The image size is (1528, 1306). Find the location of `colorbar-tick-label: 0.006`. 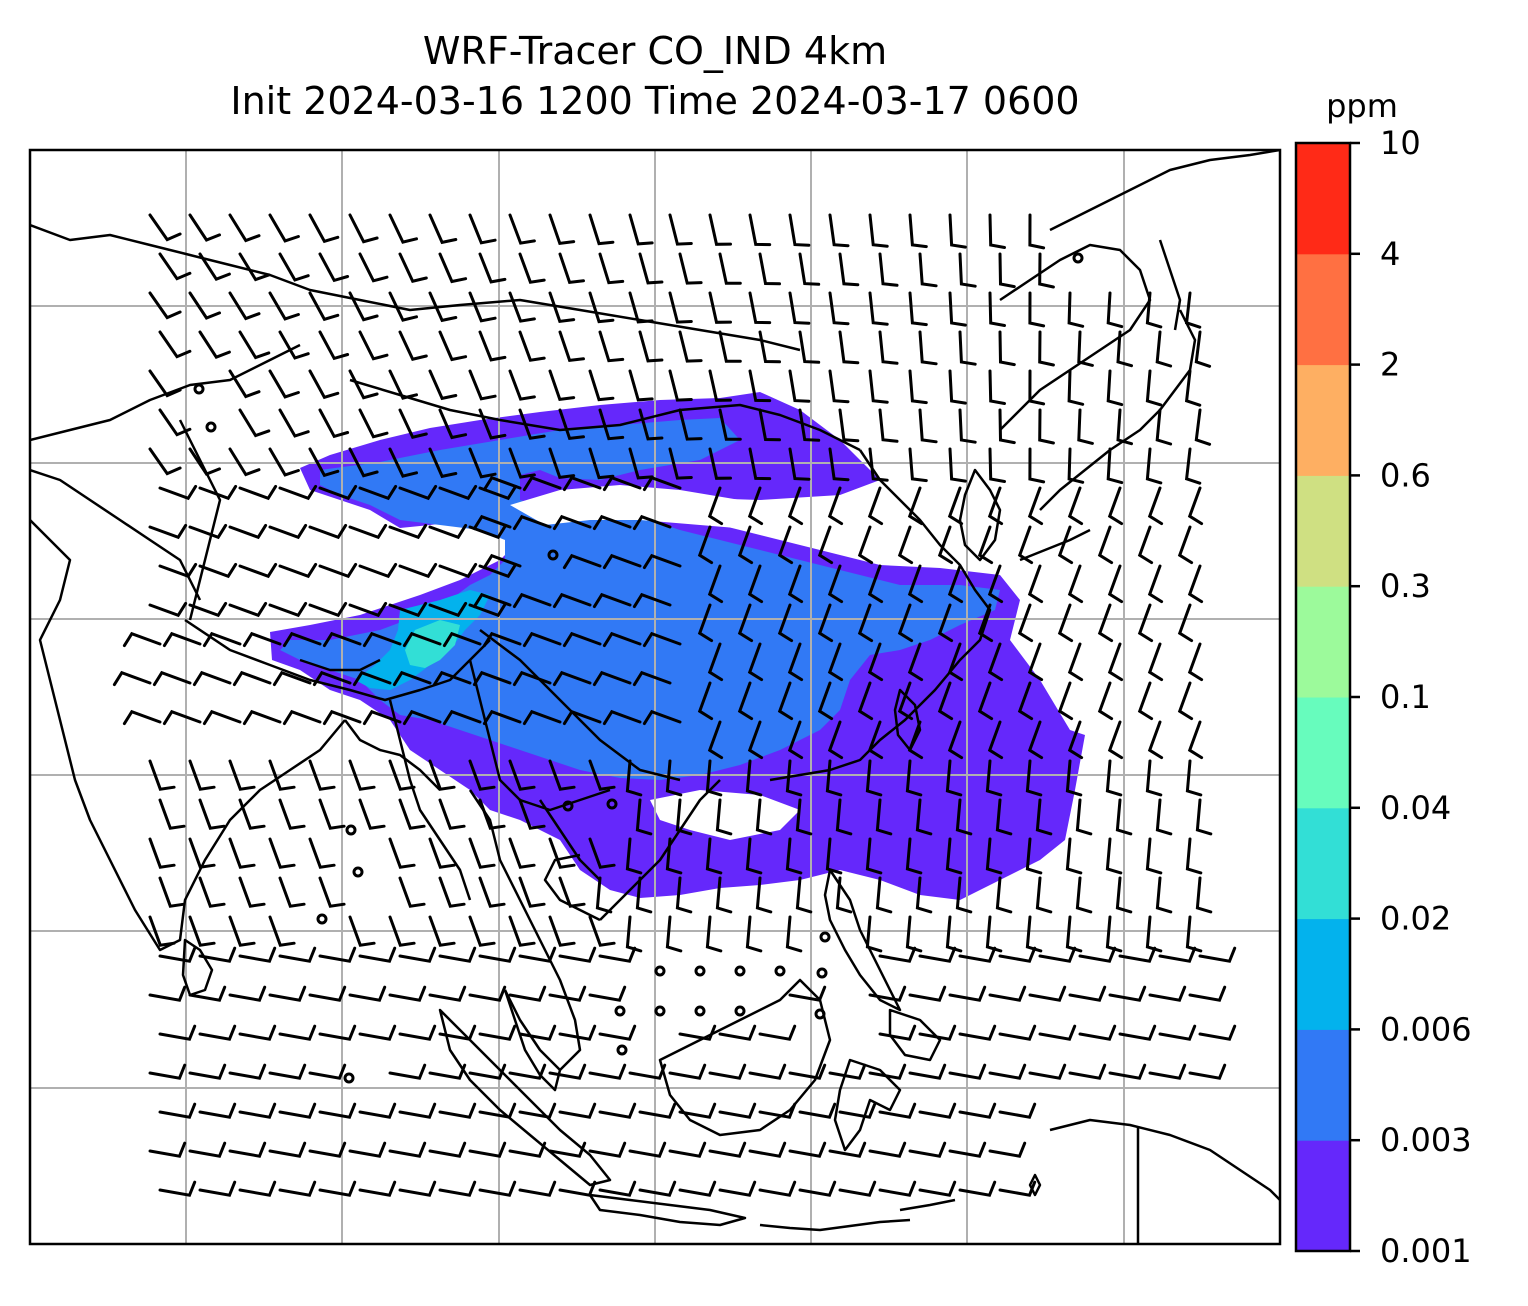

colorbar-tick-label: 0.006 is located at coordinates (1426, 1029).